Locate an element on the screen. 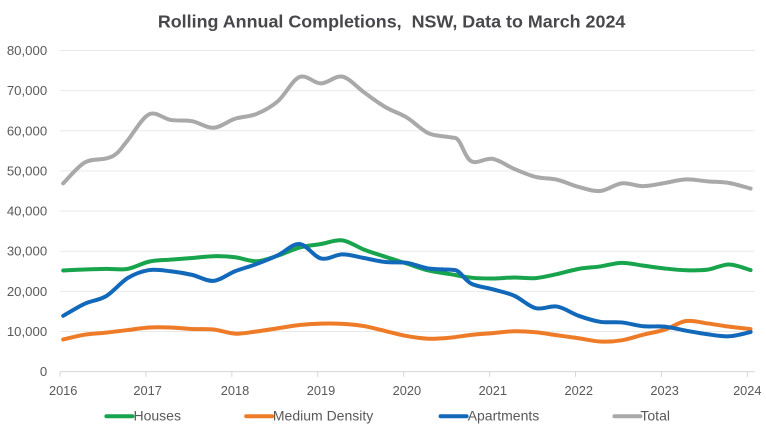  svg-text: 2020 is located at coordinates (407, 390).